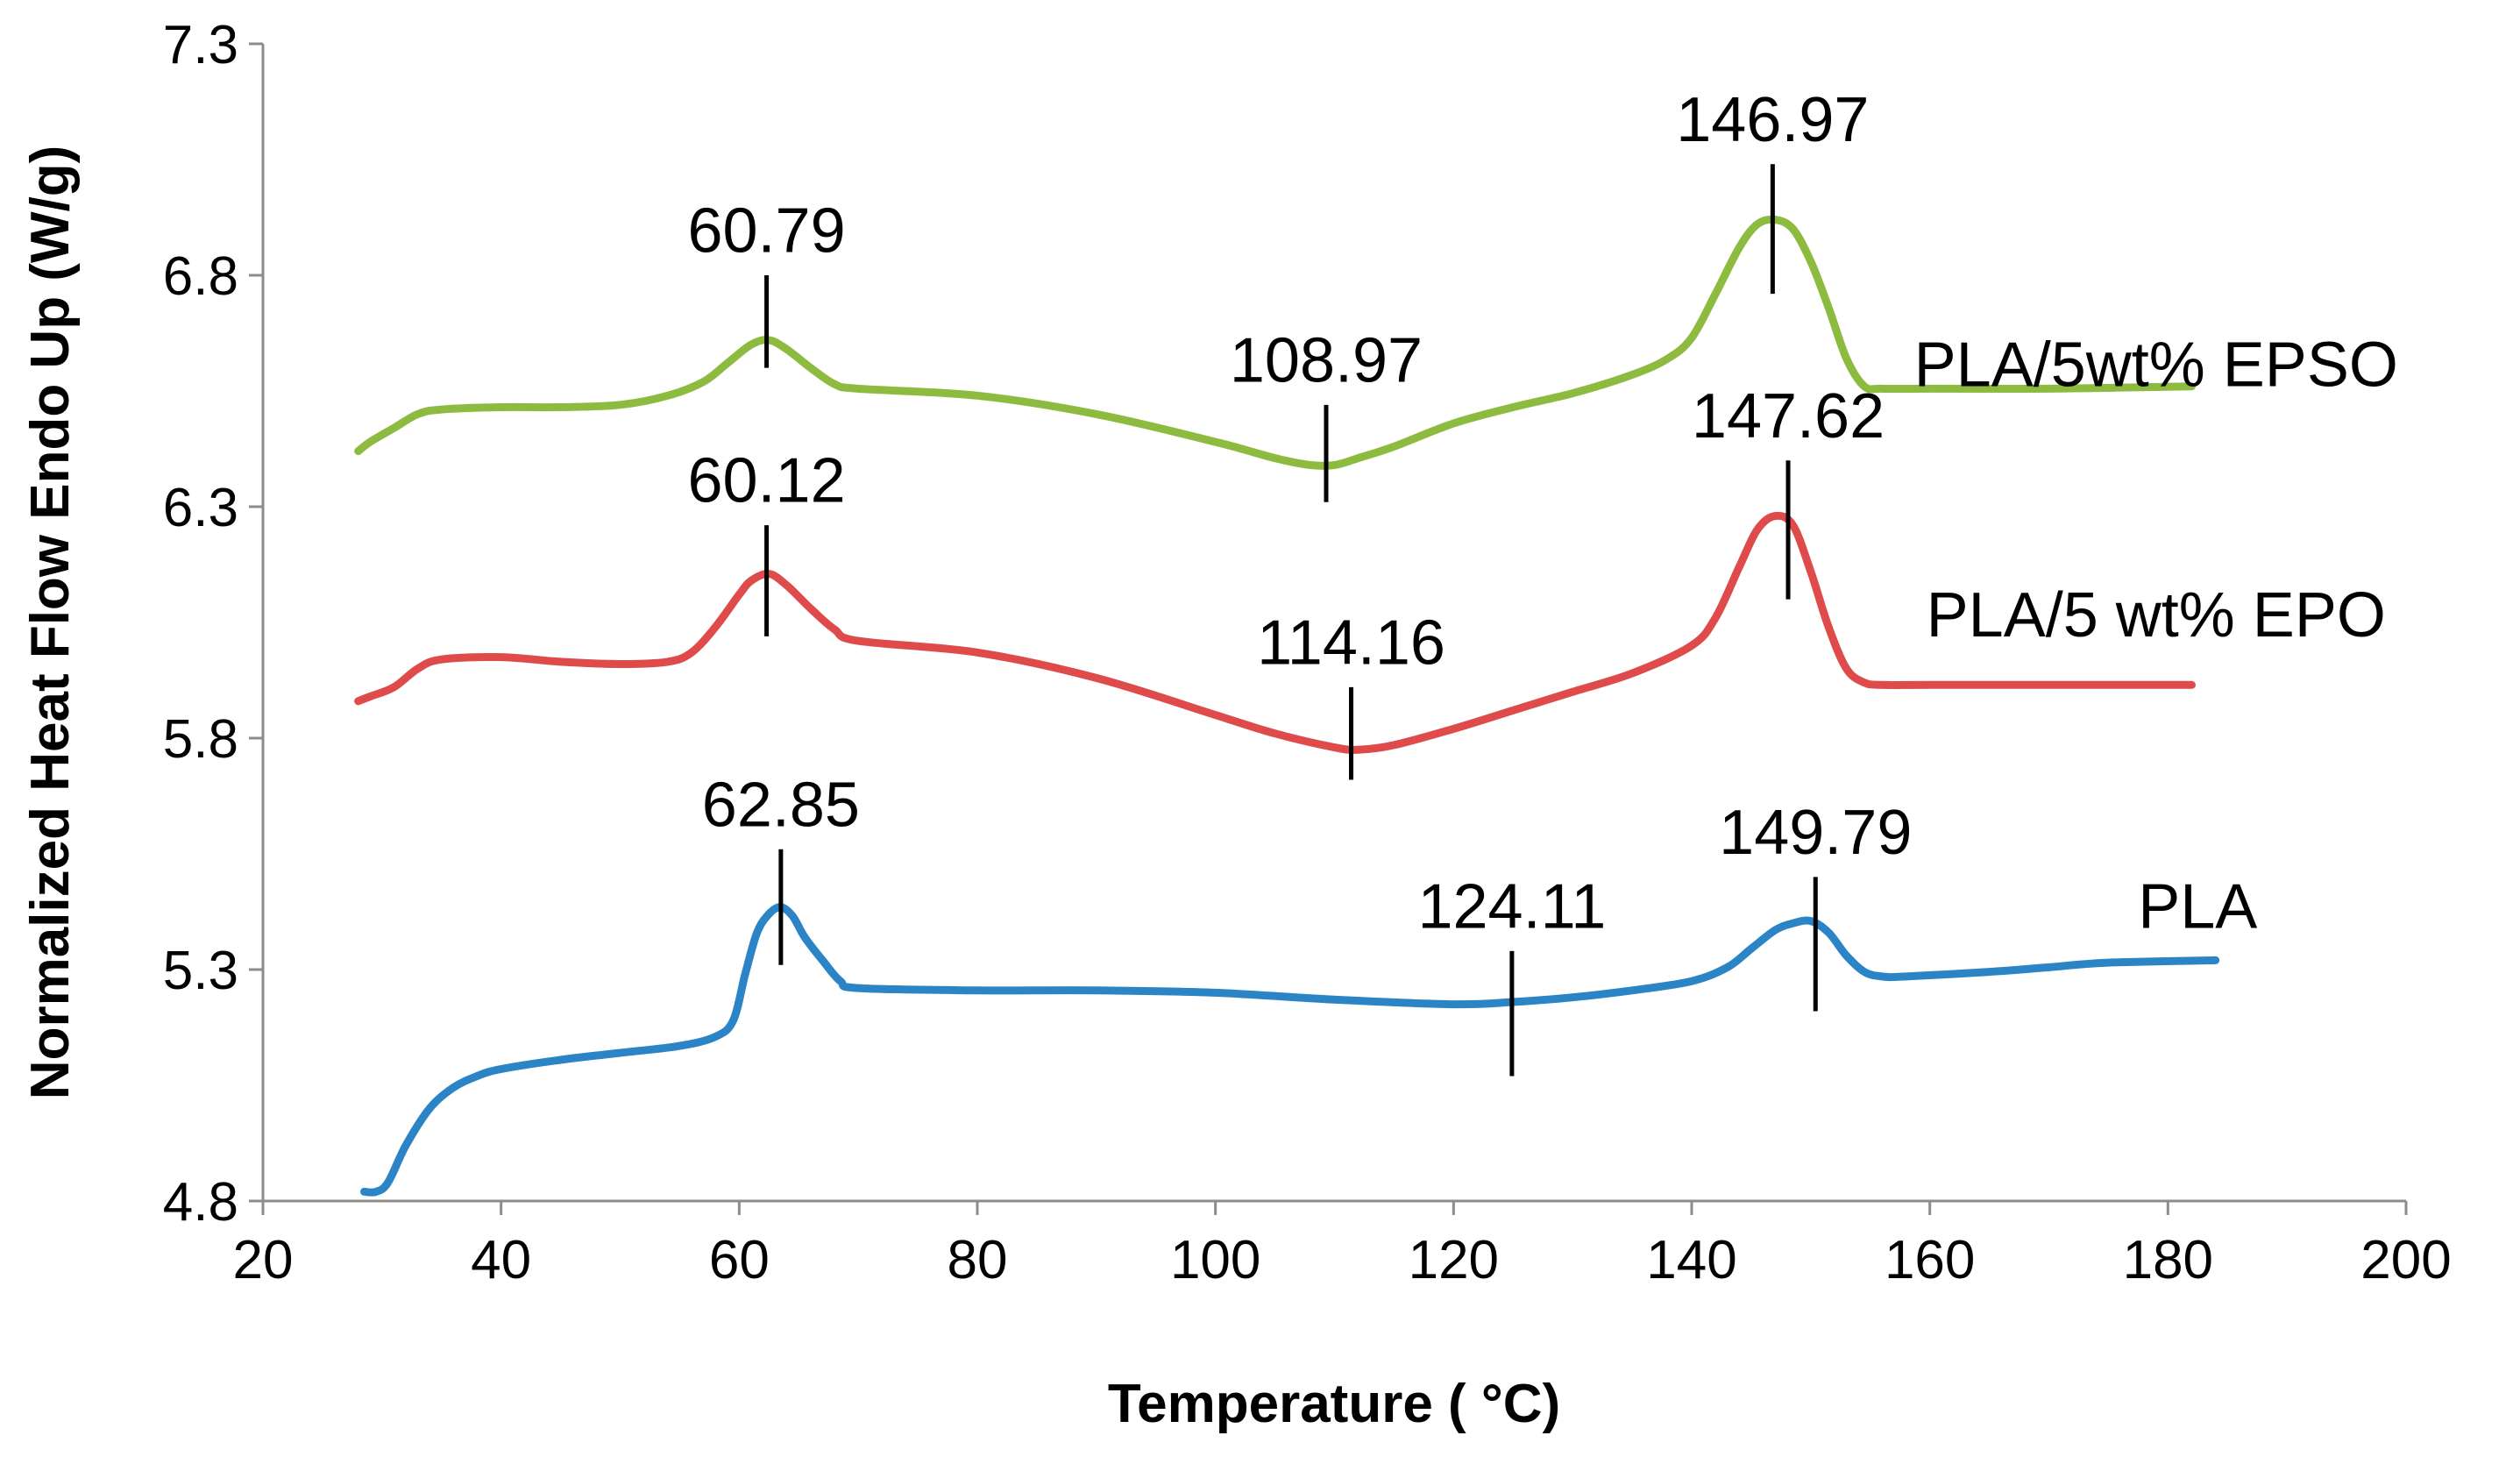 This screenshot has height=1464, width=2520. Describe the element at coordinates (1351, 643) in the screenshot. I see `annotation-label: 114.16` at that location.